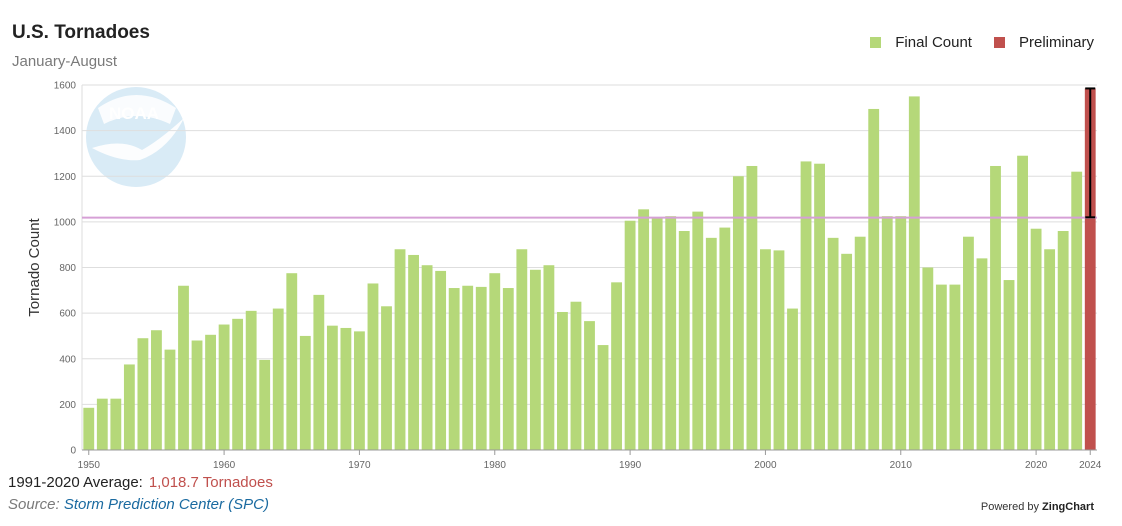 Image resolution: width=1122 pixels, height=526 pixels. I want to click on bar-final-1969: 1969: 535, so click(346, 388).